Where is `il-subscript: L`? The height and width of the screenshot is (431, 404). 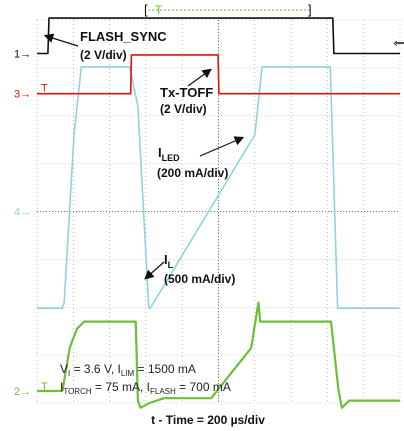
il-subscript: L is located at coordinates (171, 265).